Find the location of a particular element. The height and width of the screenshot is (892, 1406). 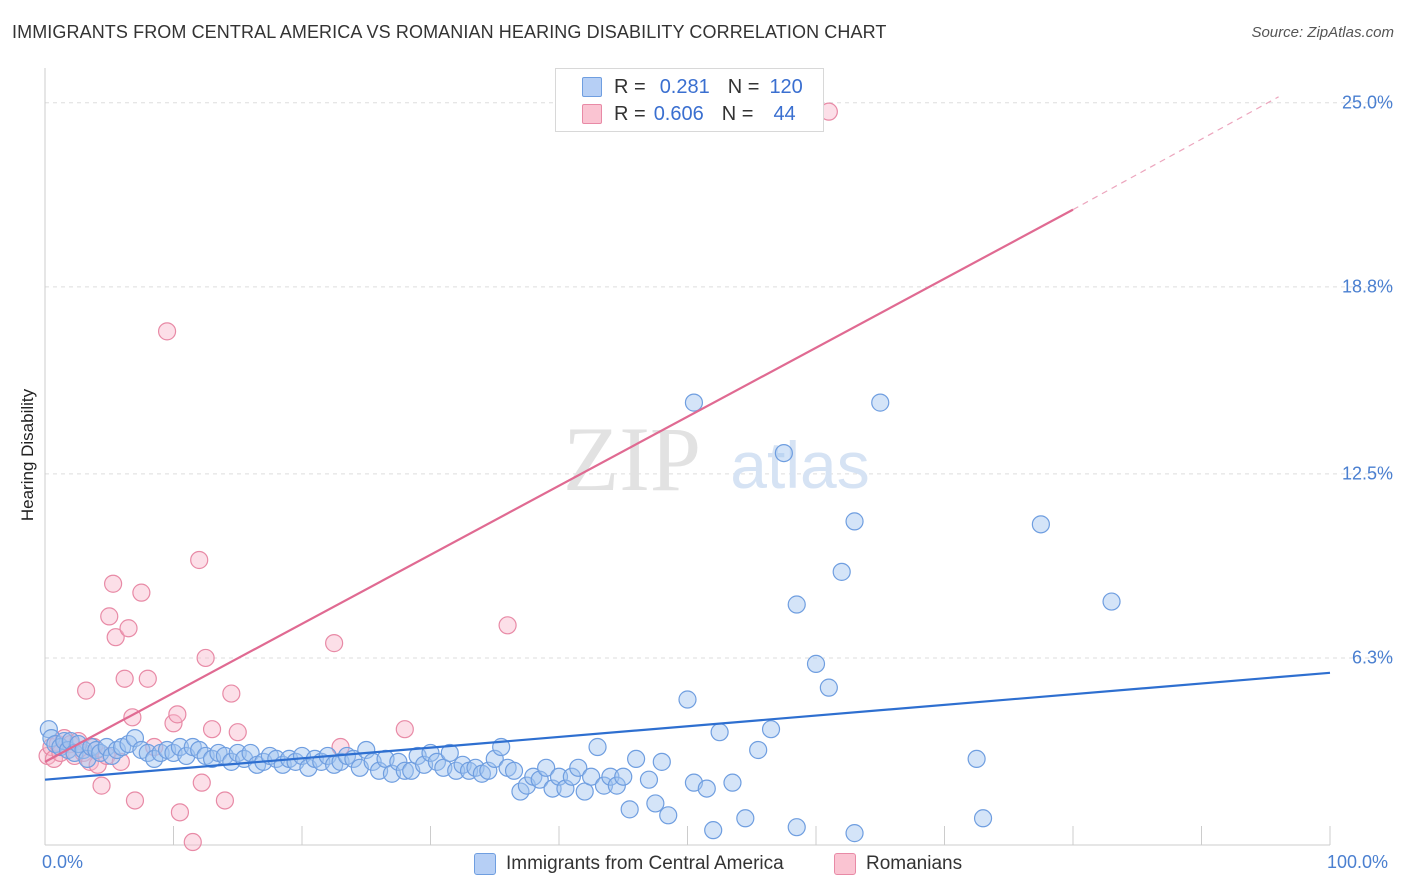

x-tick-min: 0.0% is located at coordinates (63, 862).